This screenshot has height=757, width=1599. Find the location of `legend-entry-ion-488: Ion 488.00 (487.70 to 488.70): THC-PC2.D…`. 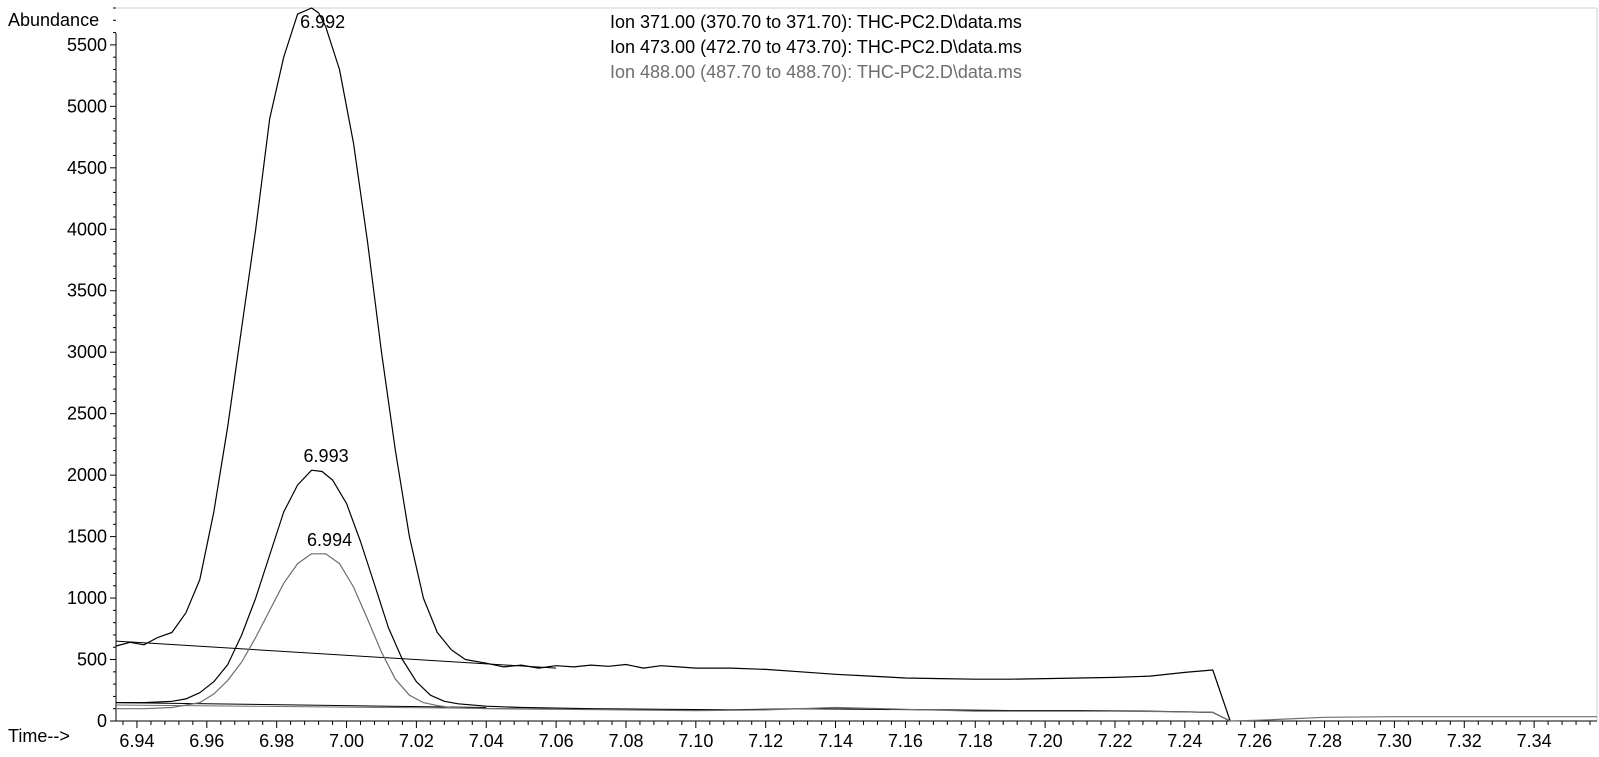

legend-entry-ion-488: Ion 488.00 (487.70 to 488.70): THC-PC2.D… is located at coordinates (816, 72).